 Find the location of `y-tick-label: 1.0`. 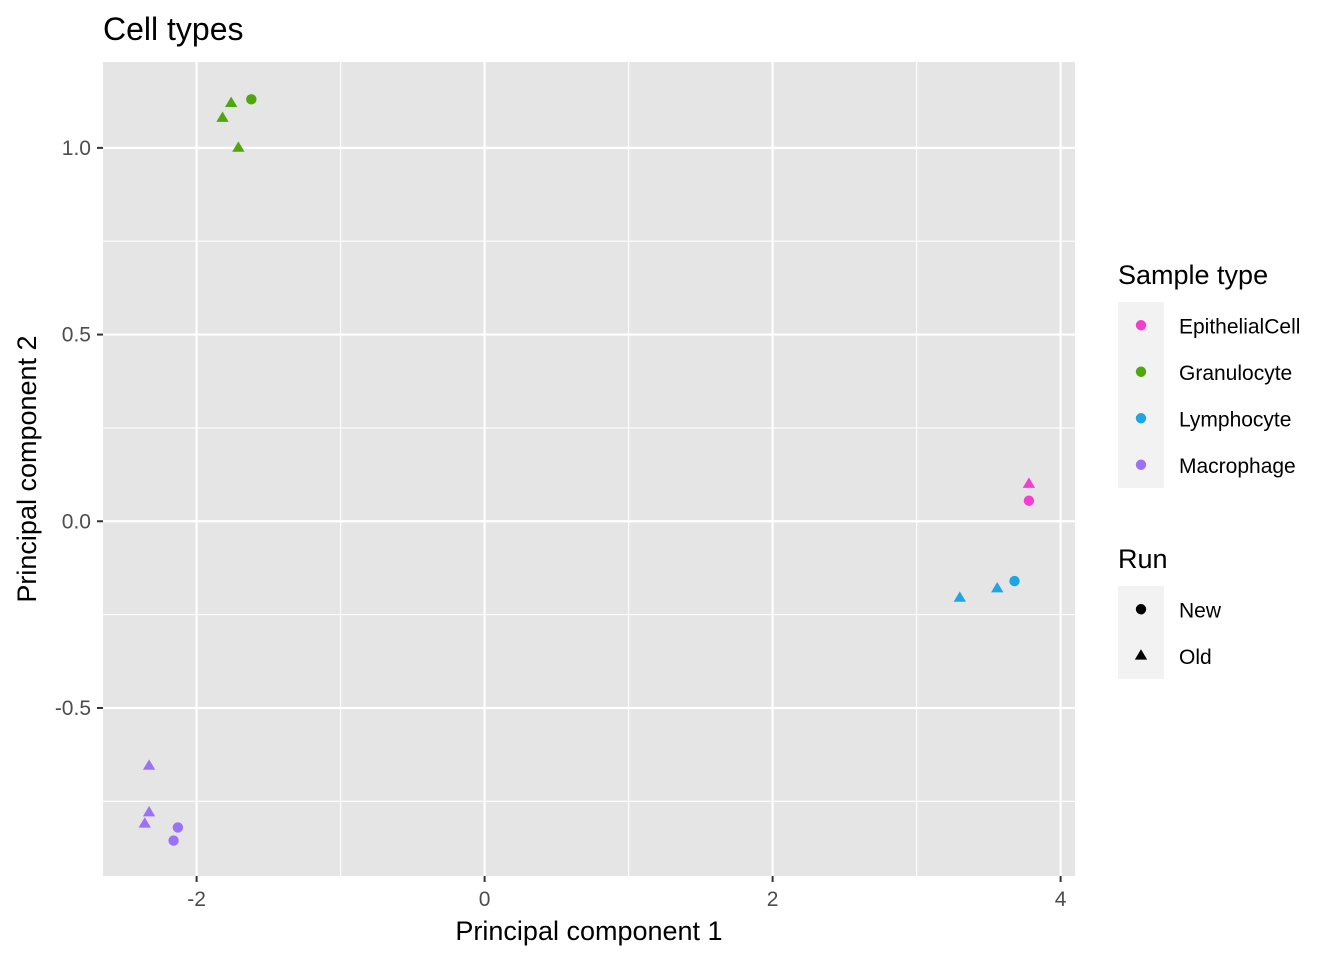

y-tick-label: 1.0 is located at coordinates (76, 148).